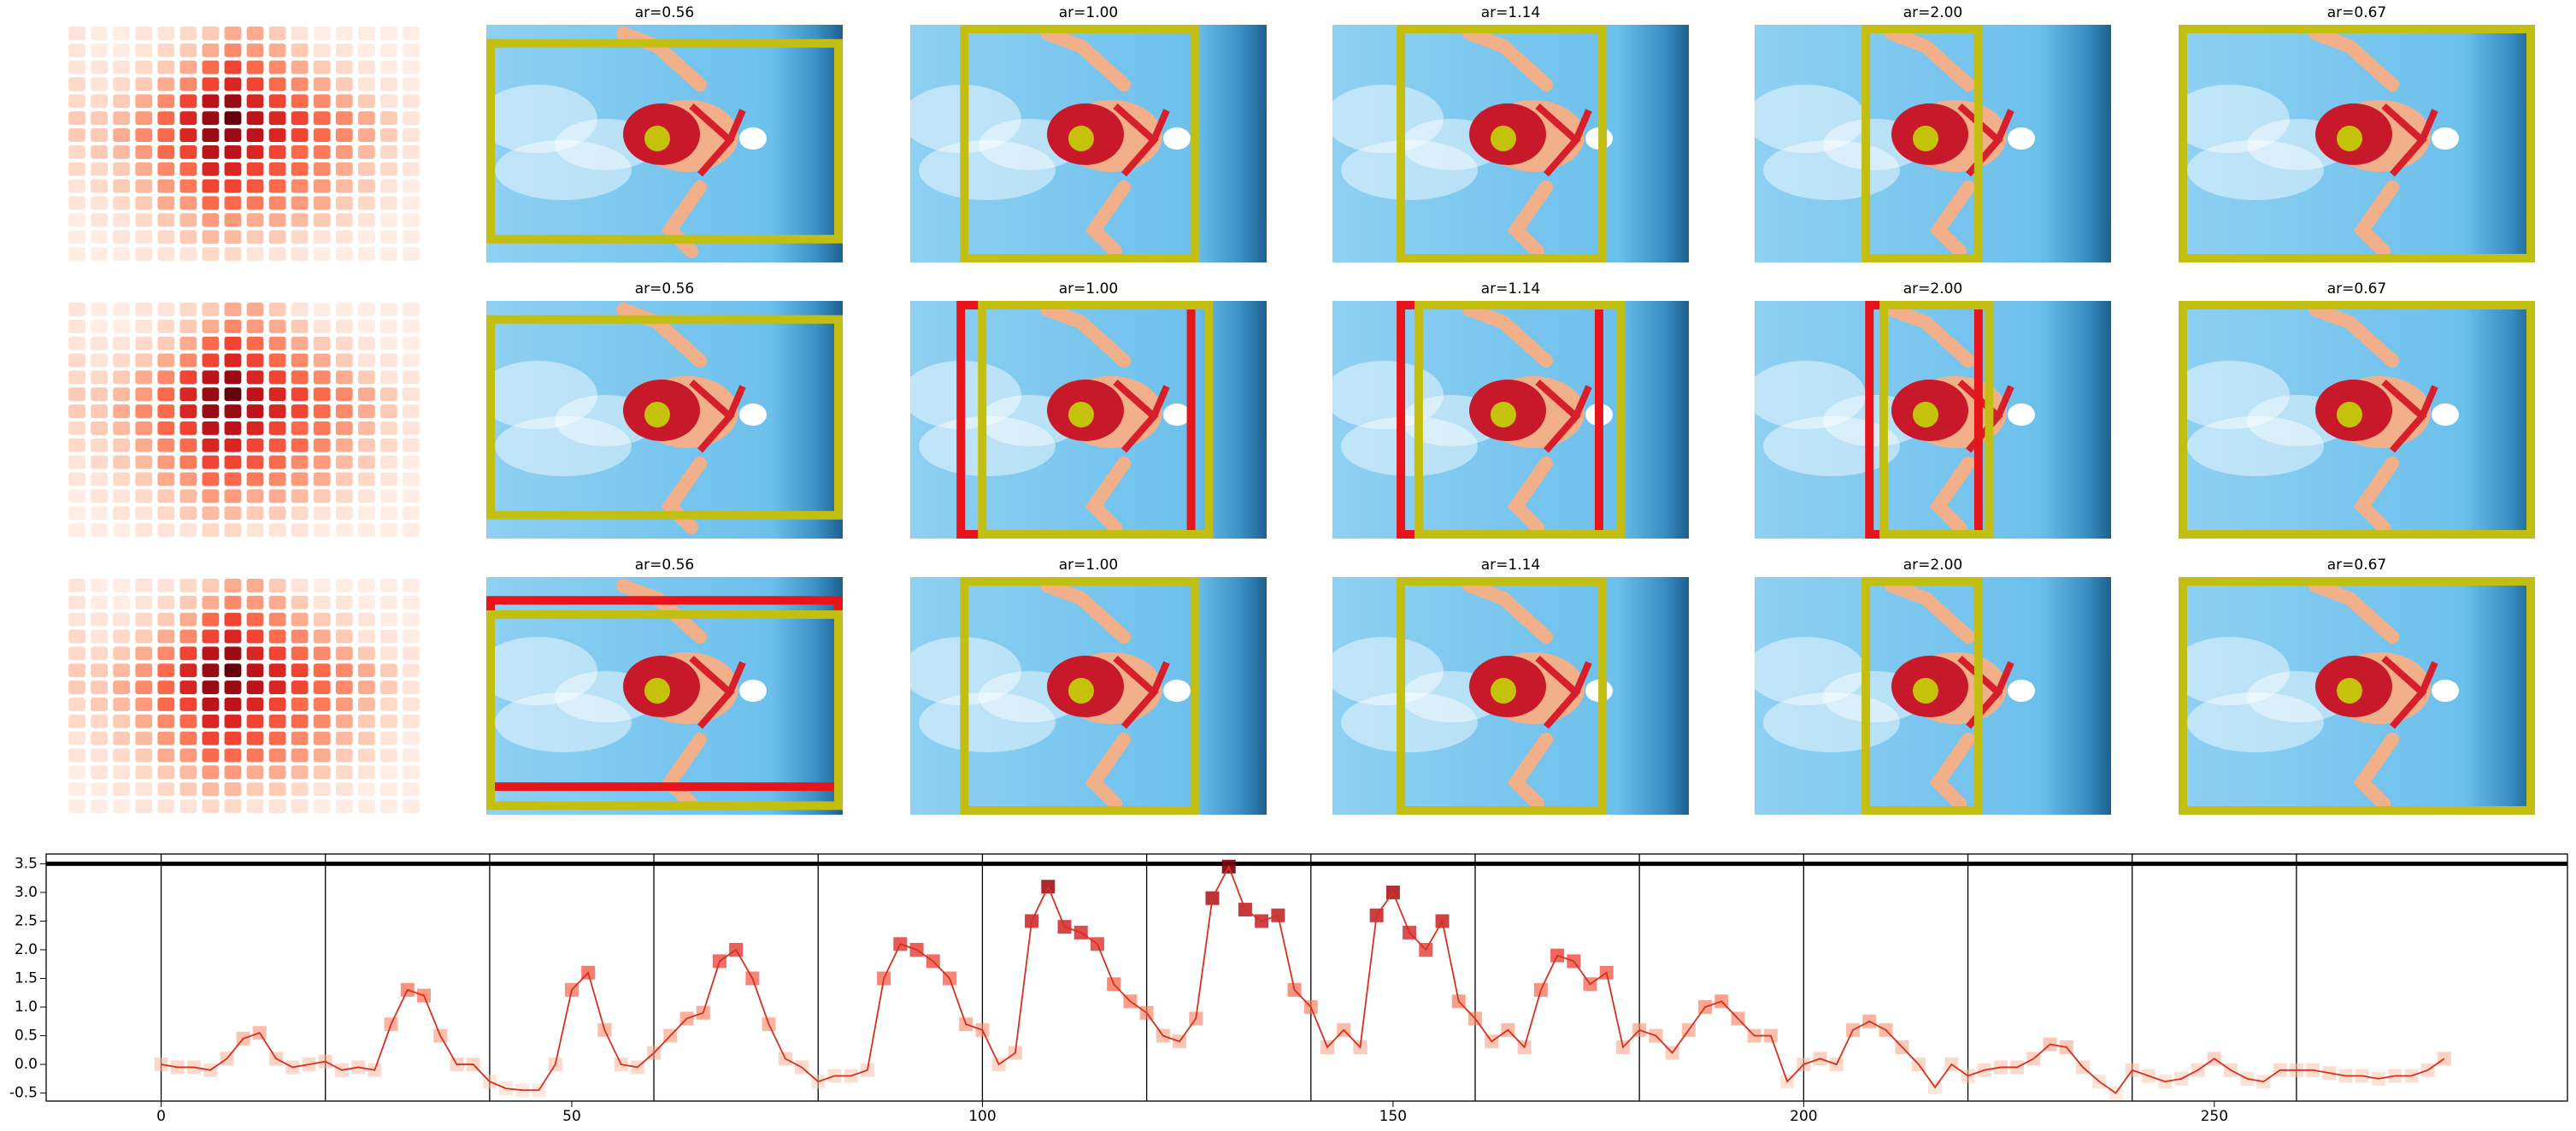 The height and width of the screenshot is (1131, 2576). Describe the element at coordinates (1803, 1116) in the screenshot. I see `x-tick-label: 200` at that location.